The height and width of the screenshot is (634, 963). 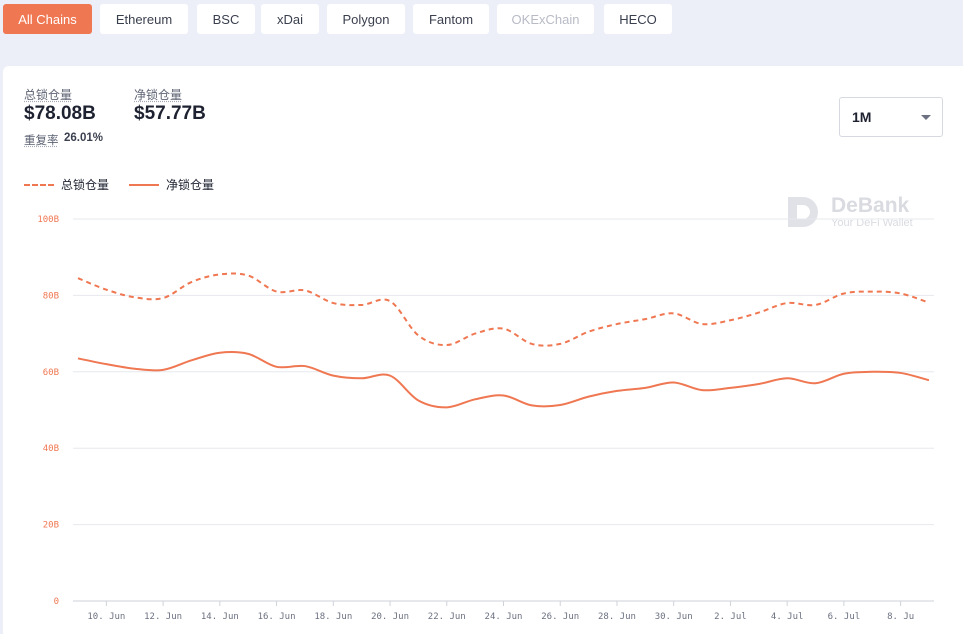 I want to click on tab-xdai: xDai, so click(x=290, y=19).